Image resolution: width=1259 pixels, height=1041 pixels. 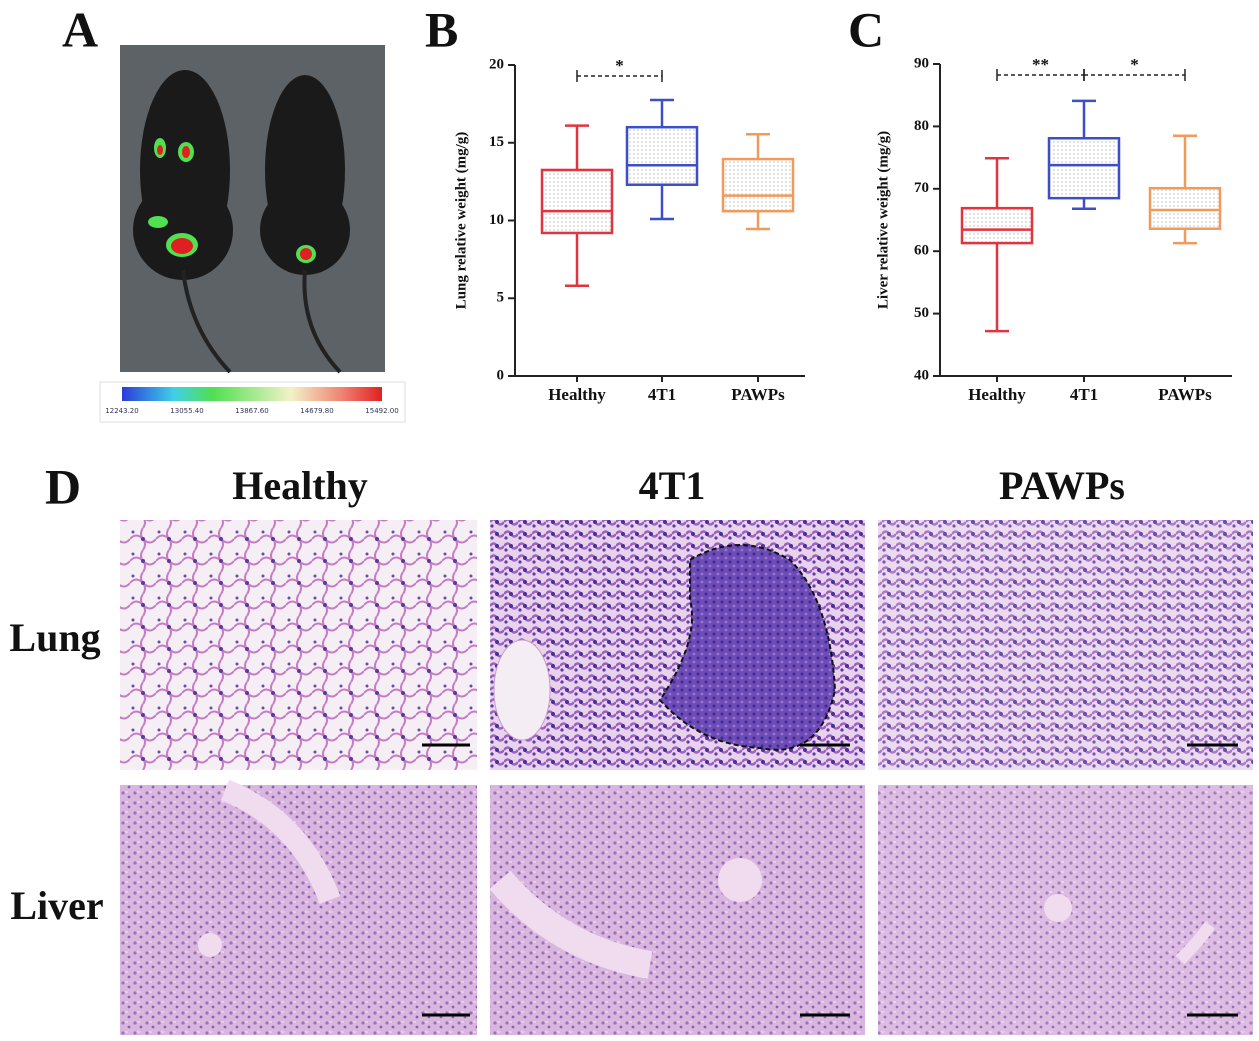 What do you see at coordinates (496, 64) in the screenshot?
I see `y-tick-label: 20` at bounding box center [496, 64].